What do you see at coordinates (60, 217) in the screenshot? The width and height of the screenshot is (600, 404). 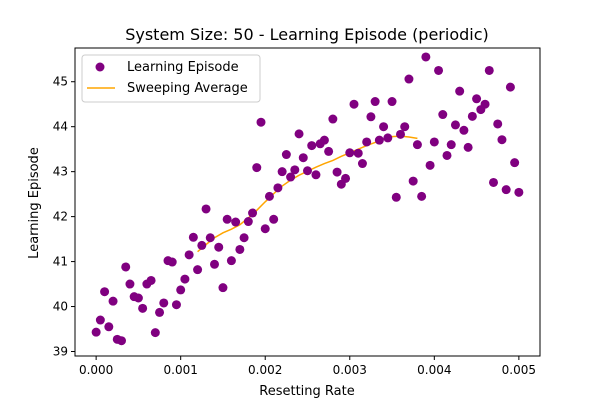 I see `y-tick-label: 42` at bounding box center [60, 217].